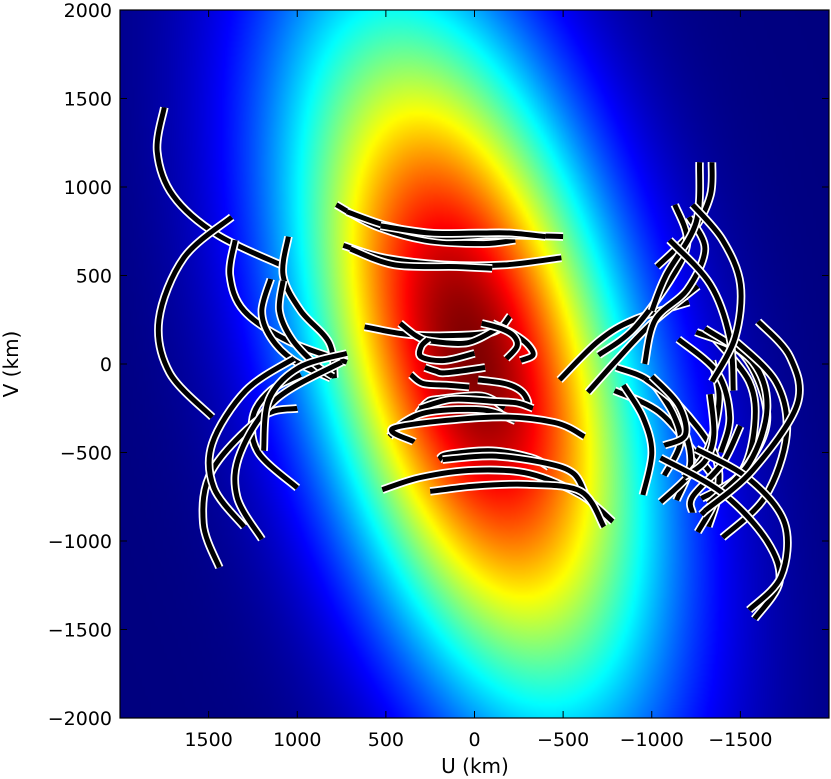 Image resolution: width=831 pixels, height=779 pixels. What do you see at coordinates (88, 188) in the screenshot?
I see `y-tick-label: 1000` at bounding box center [88, 188].